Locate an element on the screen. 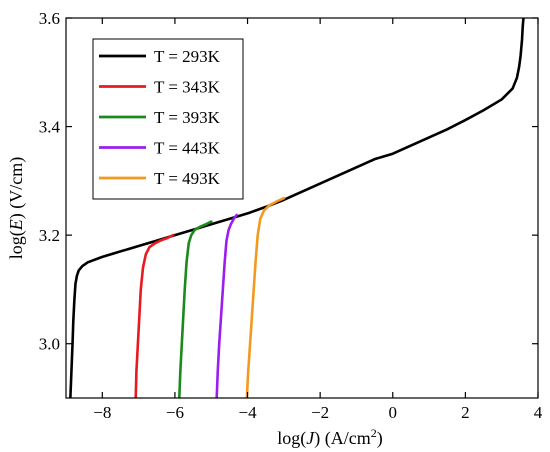  legend-box is located at coordinates (168, 119).